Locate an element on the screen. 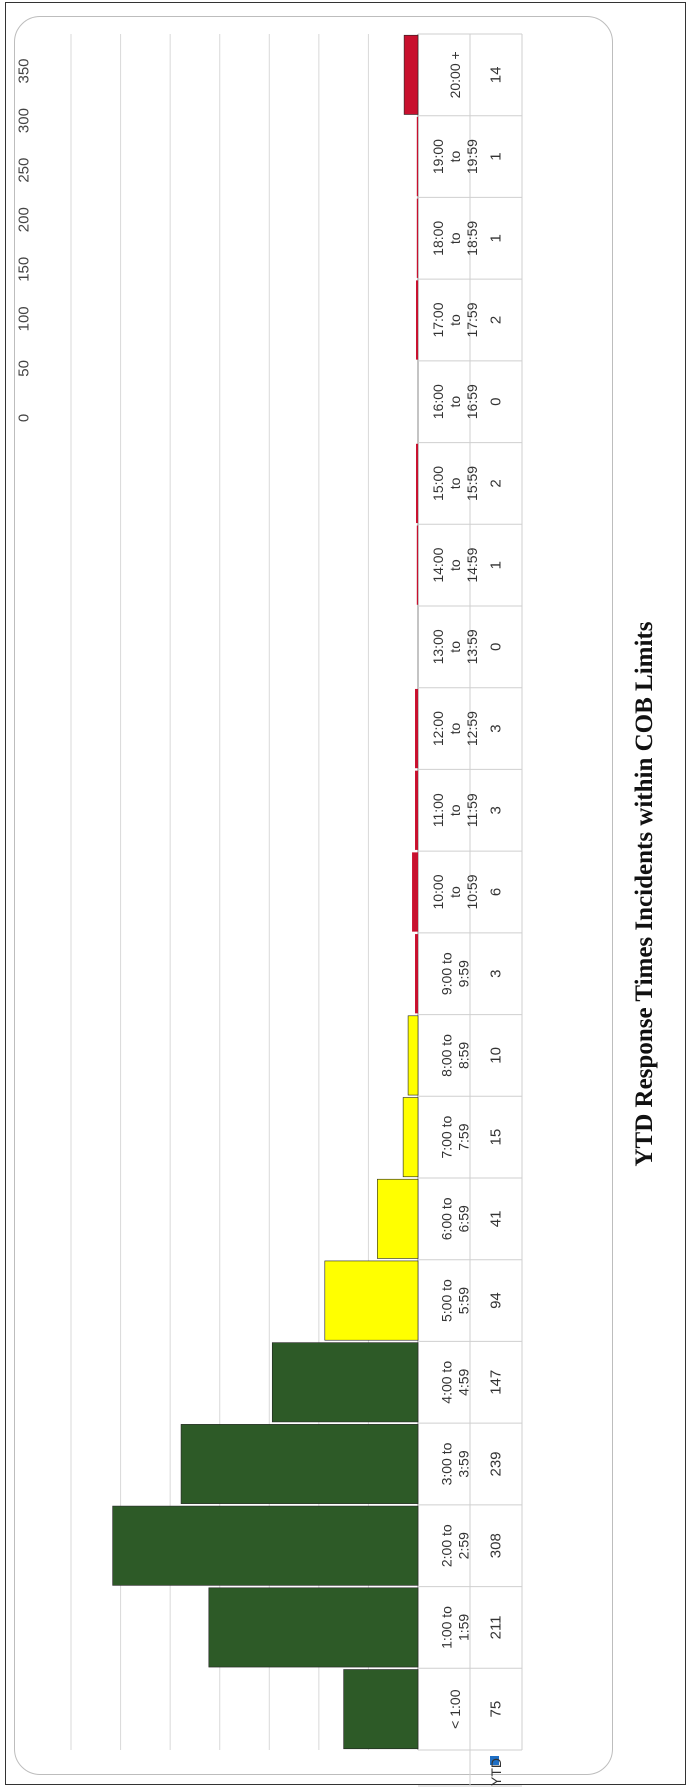  value-axis-tick-label: 250 is located at coordinates (24, 170).